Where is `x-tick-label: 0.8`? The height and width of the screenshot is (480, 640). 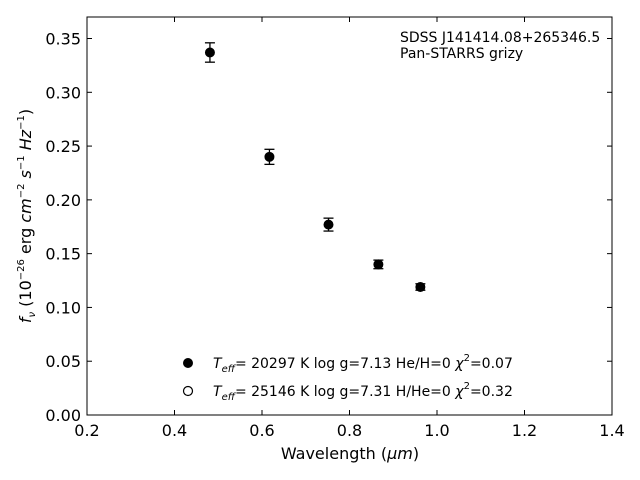
x-tick-label: 0.8 is located at coordinates (349, 430).